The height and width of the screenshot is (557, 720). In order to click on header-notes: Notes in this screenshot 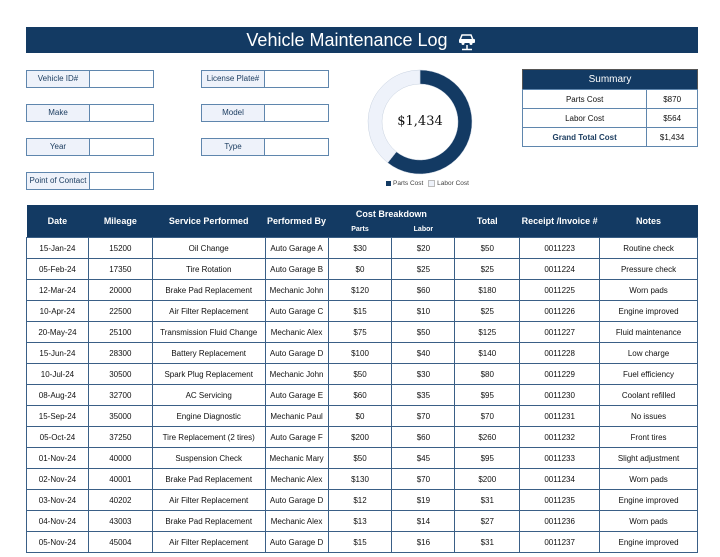, I will do `click(648, 221)`.